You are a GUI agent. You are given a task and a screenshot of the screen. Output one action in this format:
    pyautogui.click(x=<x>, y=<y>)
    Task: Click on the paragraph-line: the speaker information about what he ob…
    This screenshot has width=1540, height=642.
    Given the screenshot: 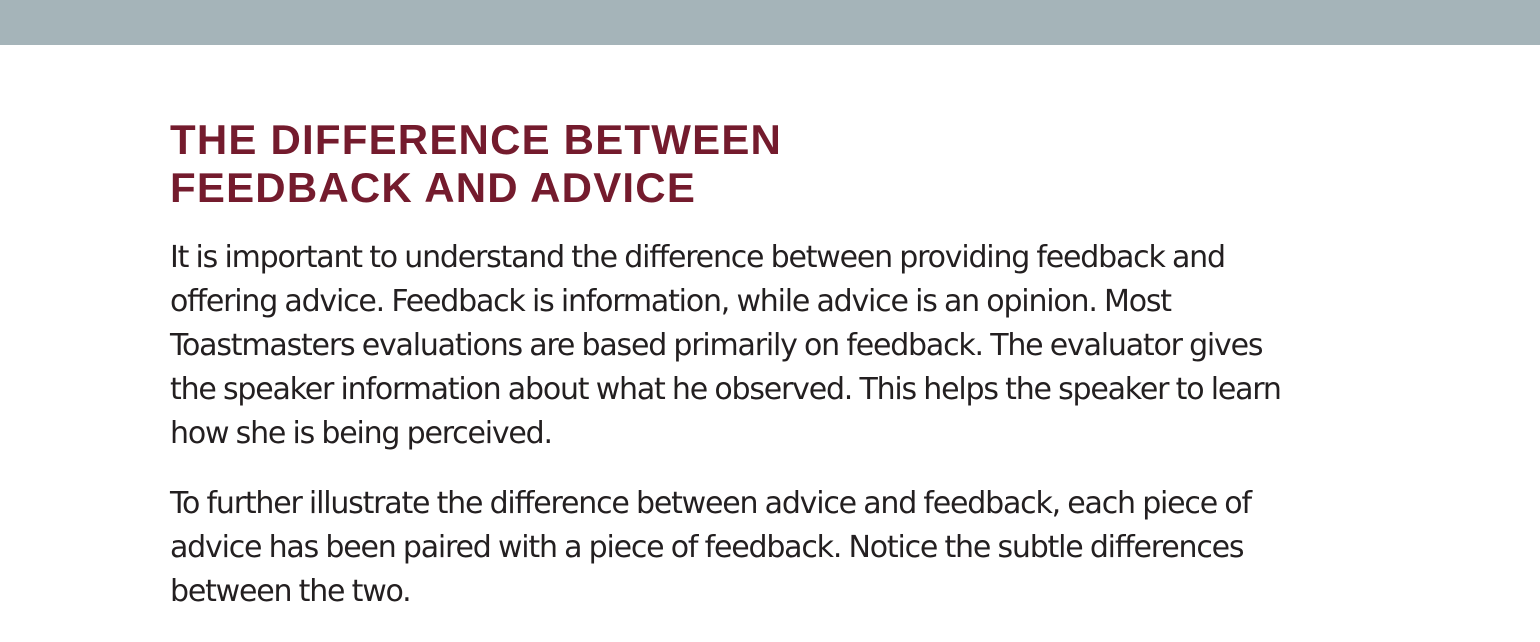 What is the action you would take?
    pyautogui.click(x=726, y=389)
    